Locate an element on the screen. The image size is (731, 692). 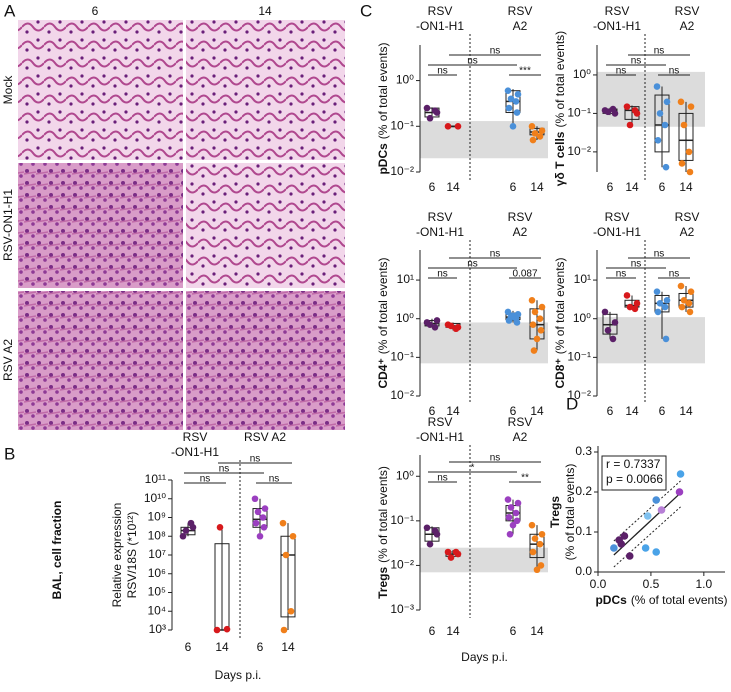
y-tick-label: 10⁷ is located at coordinates (157, 554).